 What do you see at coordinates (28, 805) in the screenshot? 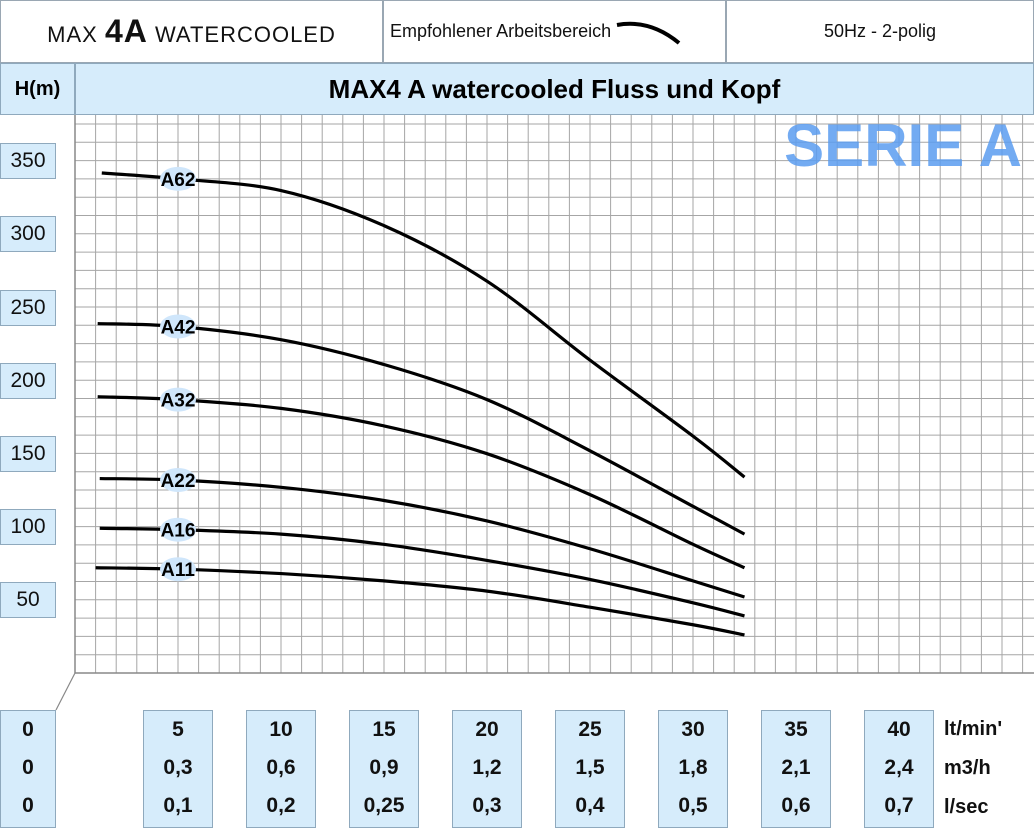
I see `x-origin-lsec: 0` at bounding box center [28, 805].